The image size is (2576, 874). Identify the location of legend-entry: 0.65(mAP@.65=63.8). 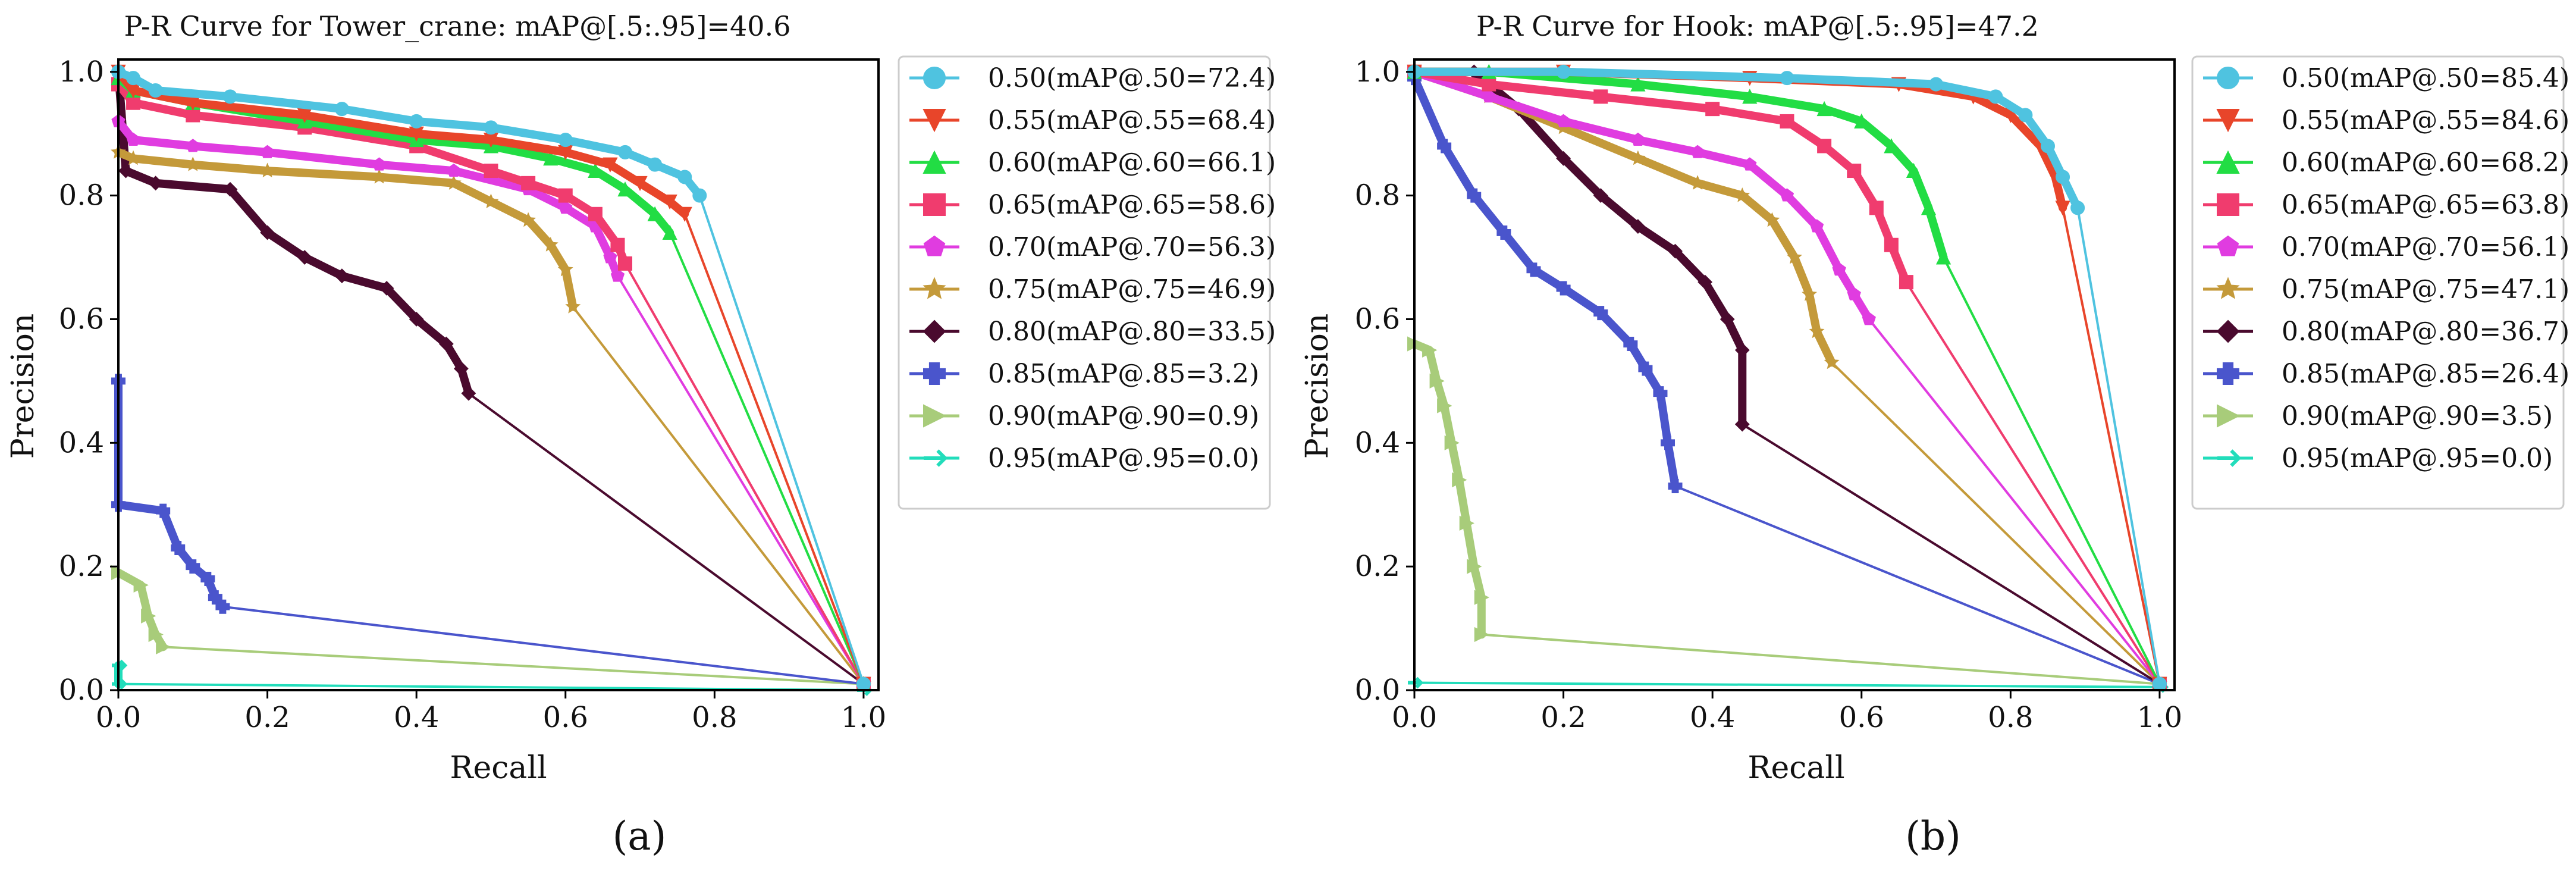
(2386, 205).